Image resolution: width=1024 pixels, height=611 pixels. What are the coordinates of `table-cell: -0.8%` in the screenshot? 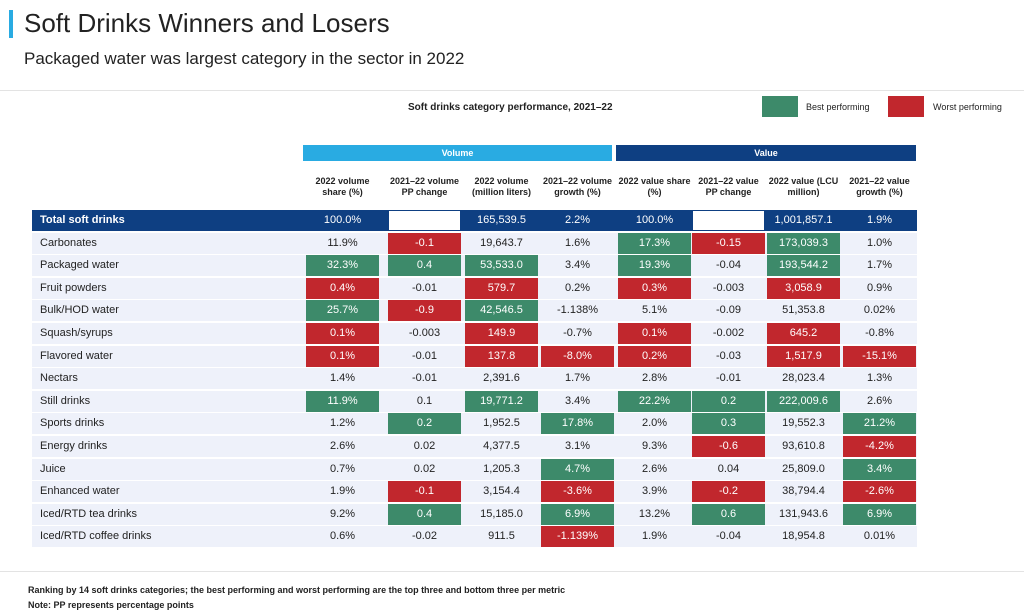 It's located at (879, 333).